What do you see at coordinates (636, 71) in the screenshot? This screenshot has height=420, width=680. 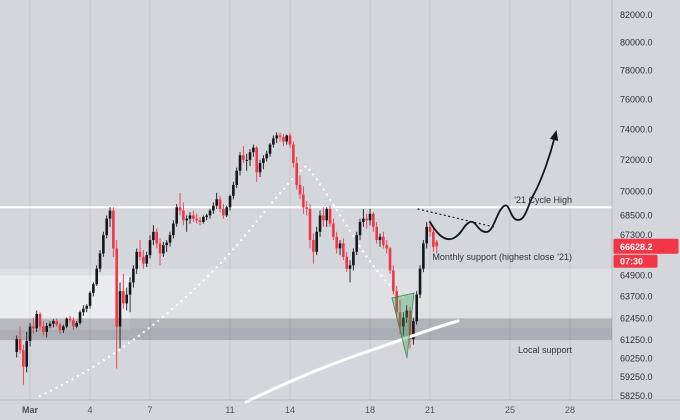 I see `price-axis-label: 78000.0` at bounding box center [636, 71].